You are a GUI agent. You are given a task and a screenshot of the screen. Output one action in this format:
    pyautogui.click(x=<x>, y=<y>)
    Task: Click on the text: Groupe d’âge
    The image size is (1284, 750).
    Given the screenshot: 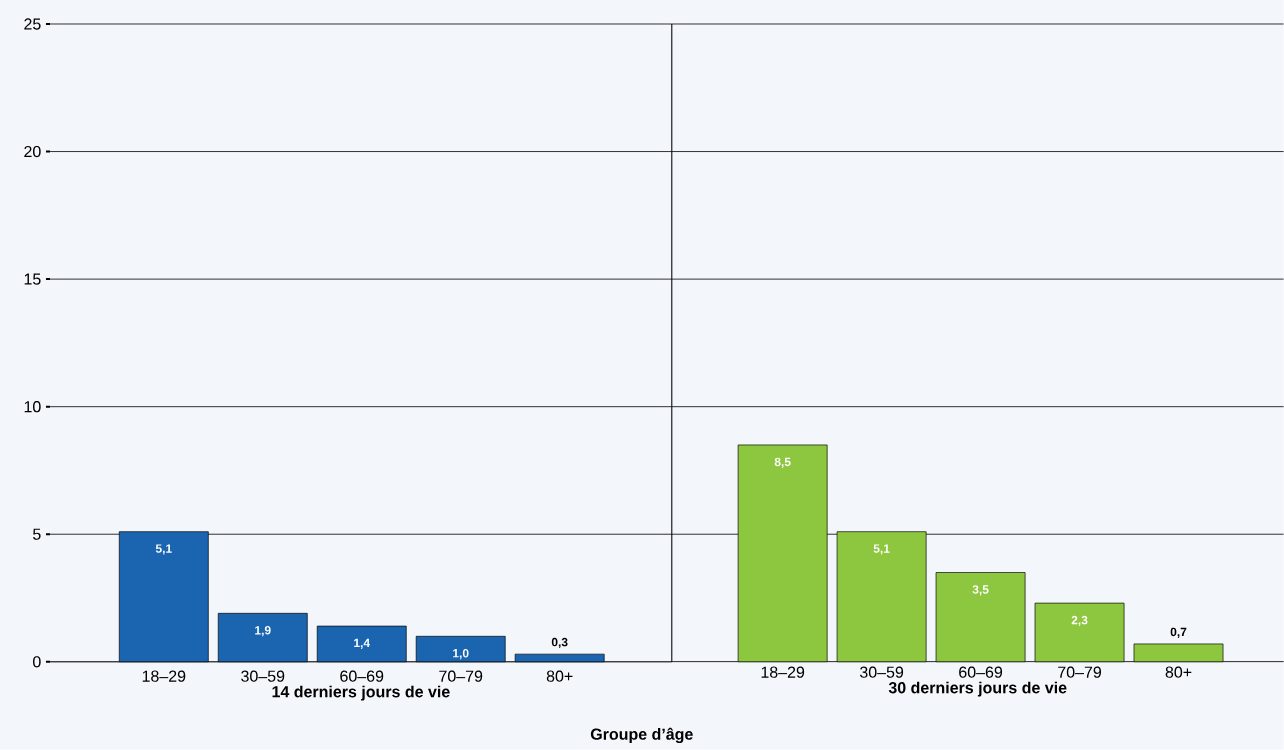 What is the action you would take?
    pyautogui.click(x=641, y=735)
    